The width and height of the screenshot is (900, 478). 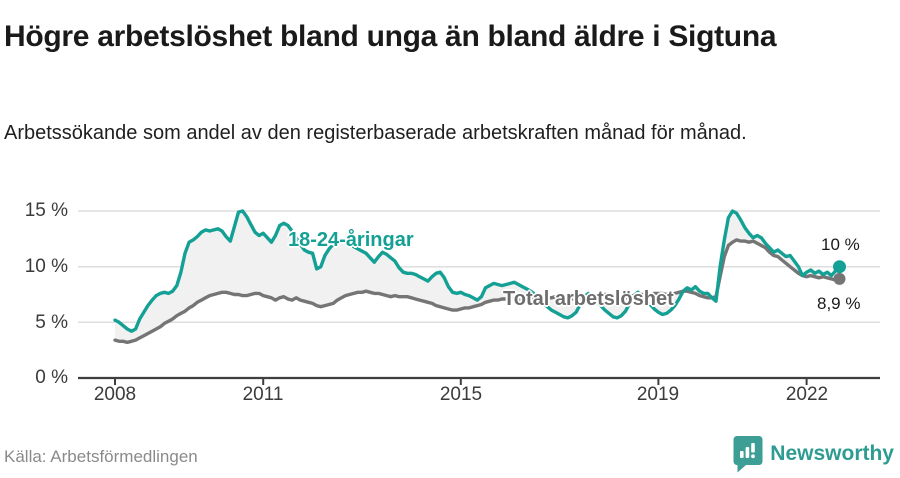 I want to click on y-axis-tick-15: 15 %, so click(x=46, y=210).